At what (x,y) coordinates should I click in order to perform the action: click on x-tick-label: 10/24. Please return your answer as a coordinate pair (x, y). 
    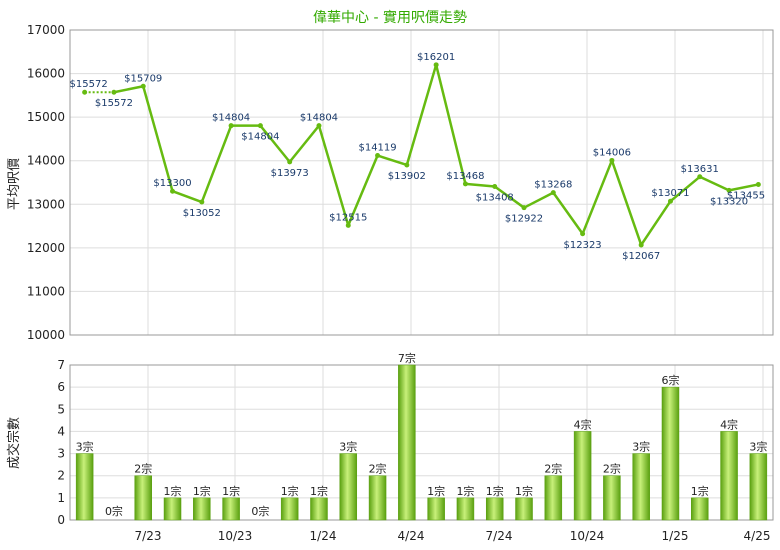
    Looking at the image, I should click on (587, 536).